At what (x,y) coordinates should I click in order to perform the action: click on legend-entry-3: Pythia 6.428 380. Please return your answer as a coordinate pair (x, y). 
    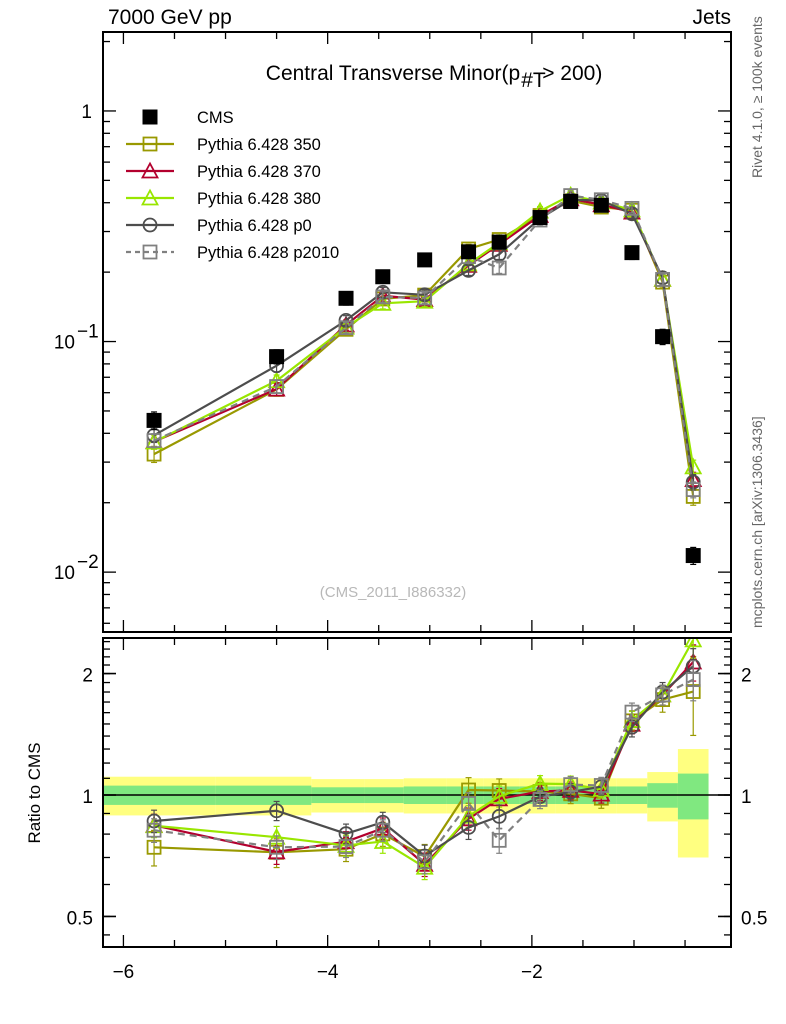
    Looking at the image, I should click on (223, 198).